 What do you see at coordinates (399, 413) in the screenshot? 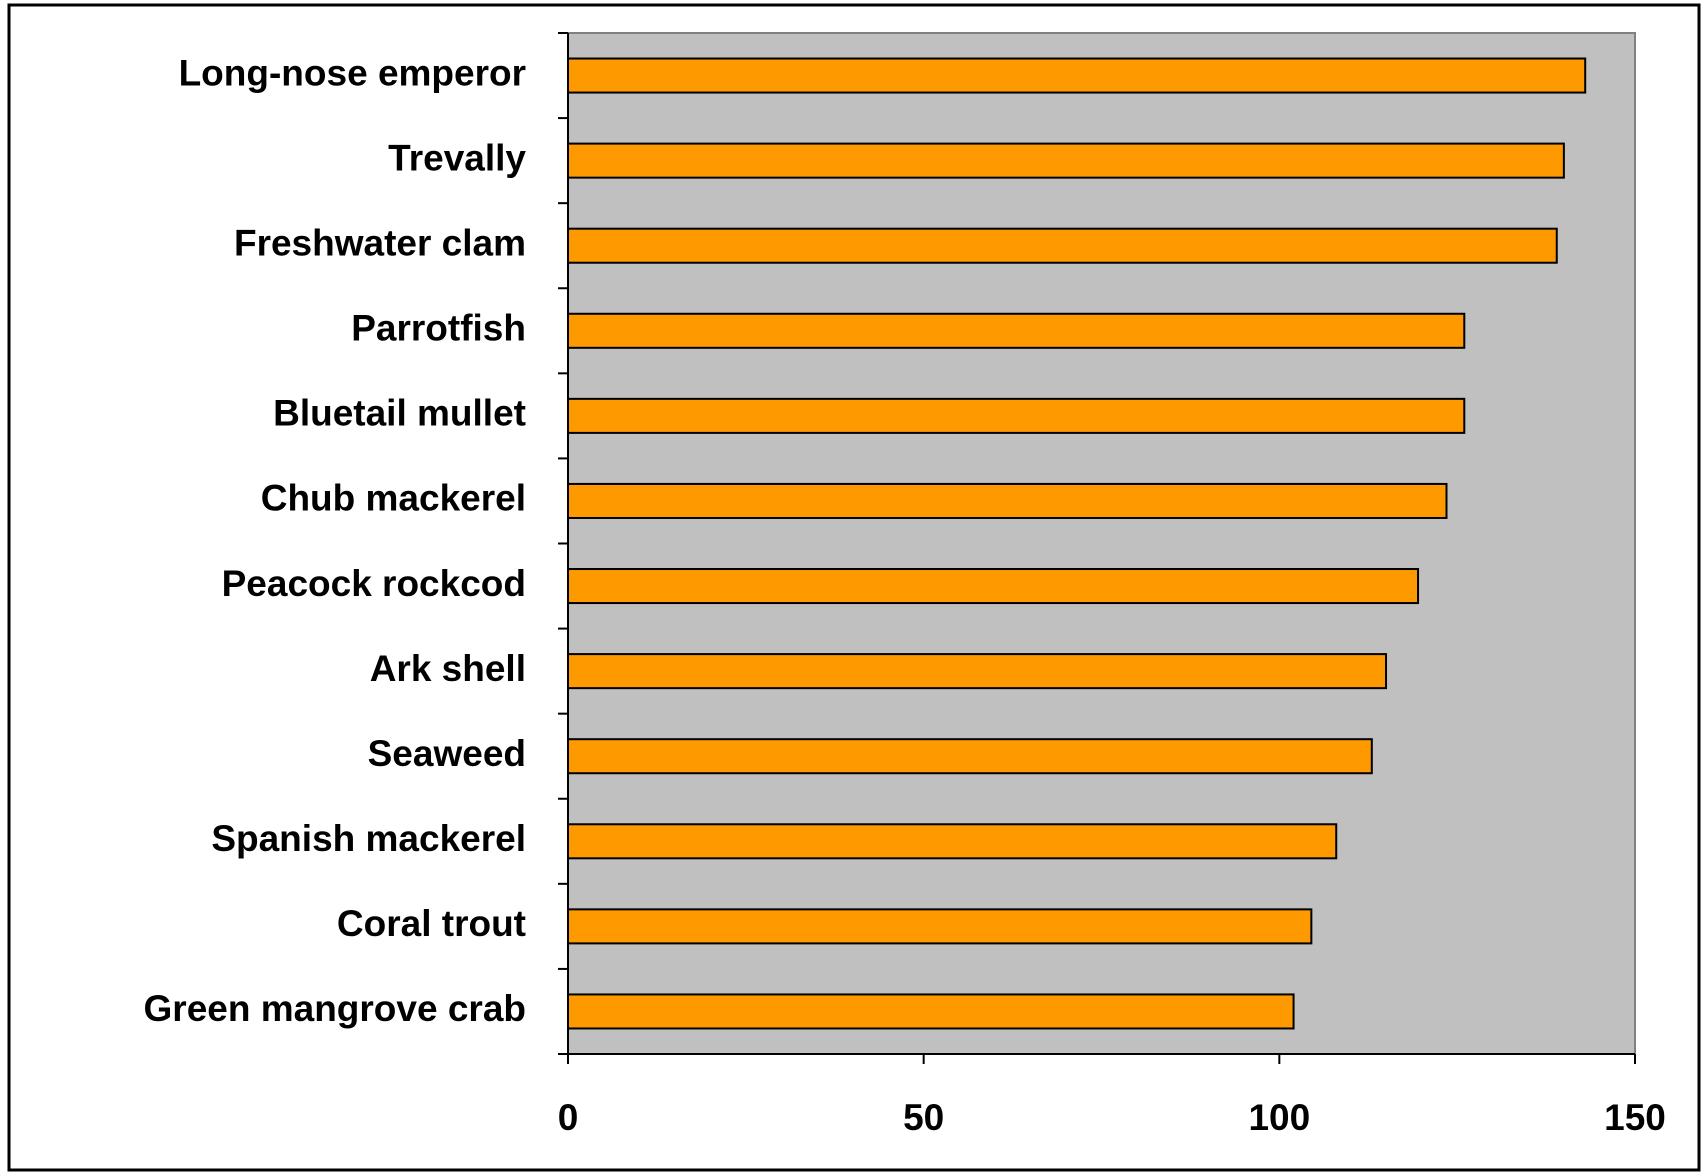
I see `y-tick-label: Bluetail mullet` at bounding box center [399, 413].